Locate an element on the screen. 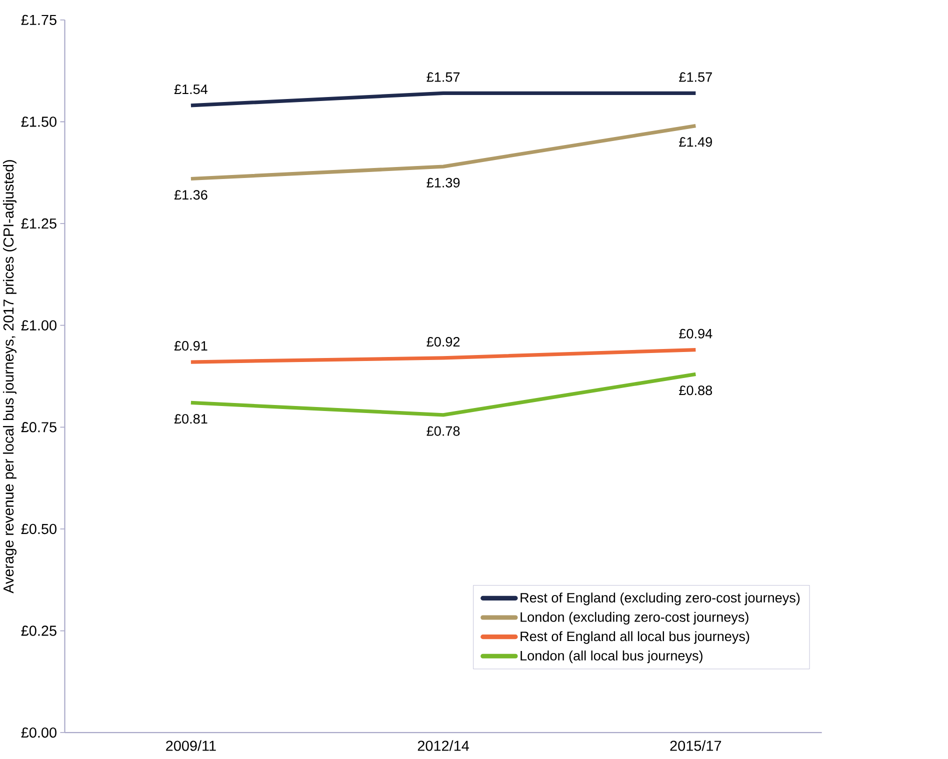 The width and height of the screenshot is (948, 759). y-tick-label: £0.50 is located at coordinates (38, 529).